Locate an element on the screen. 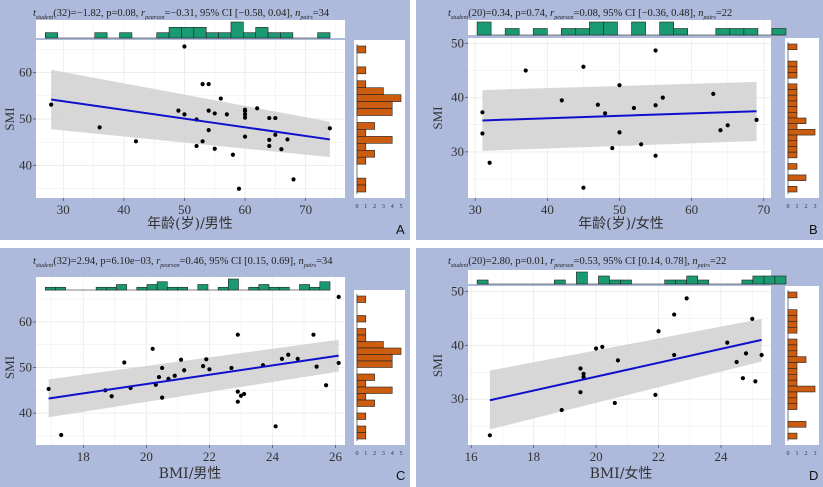  side-hist-tick-label: 2 is located at coordinates (806, 207).